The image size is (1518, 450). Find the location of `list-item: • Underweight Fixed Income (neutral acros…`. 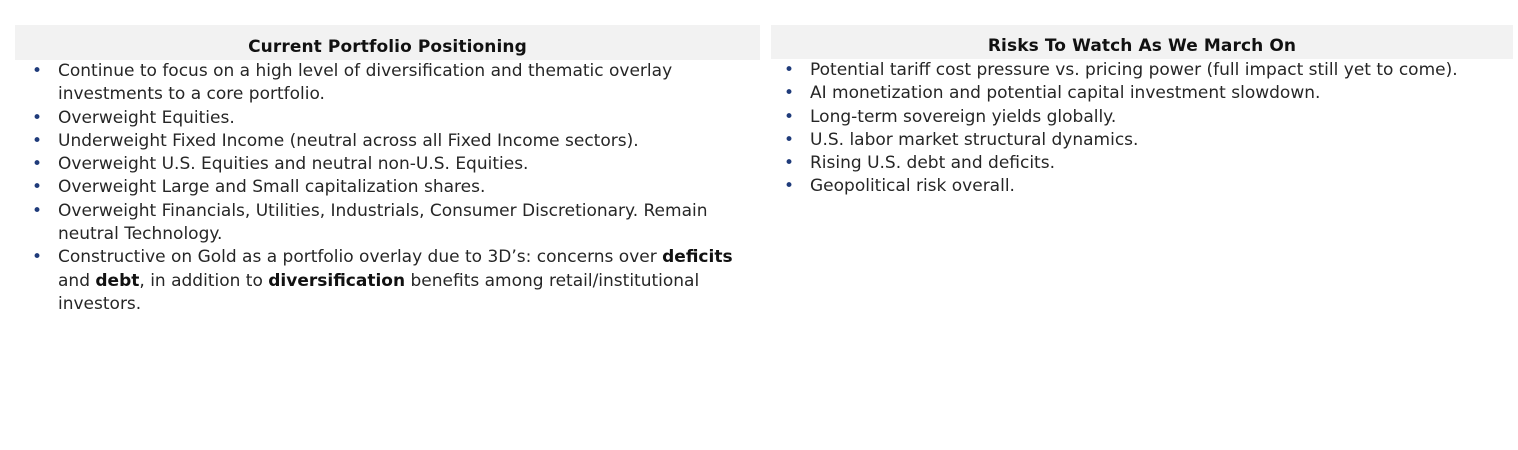

list-item: • Underweight Fixed Income (neutral acros… is located at coordinates (387, 141).